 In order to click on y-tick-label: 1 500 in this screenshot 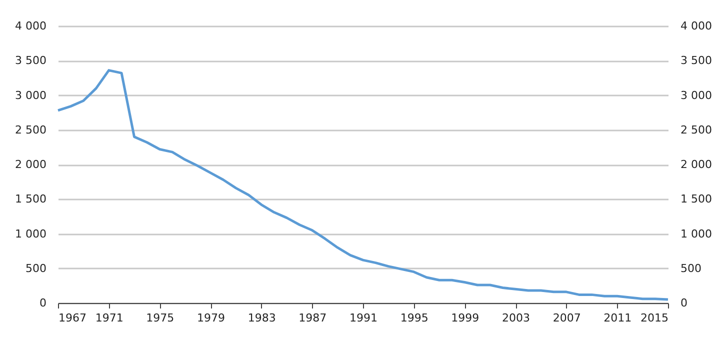, I will do `click(30, 199)`.